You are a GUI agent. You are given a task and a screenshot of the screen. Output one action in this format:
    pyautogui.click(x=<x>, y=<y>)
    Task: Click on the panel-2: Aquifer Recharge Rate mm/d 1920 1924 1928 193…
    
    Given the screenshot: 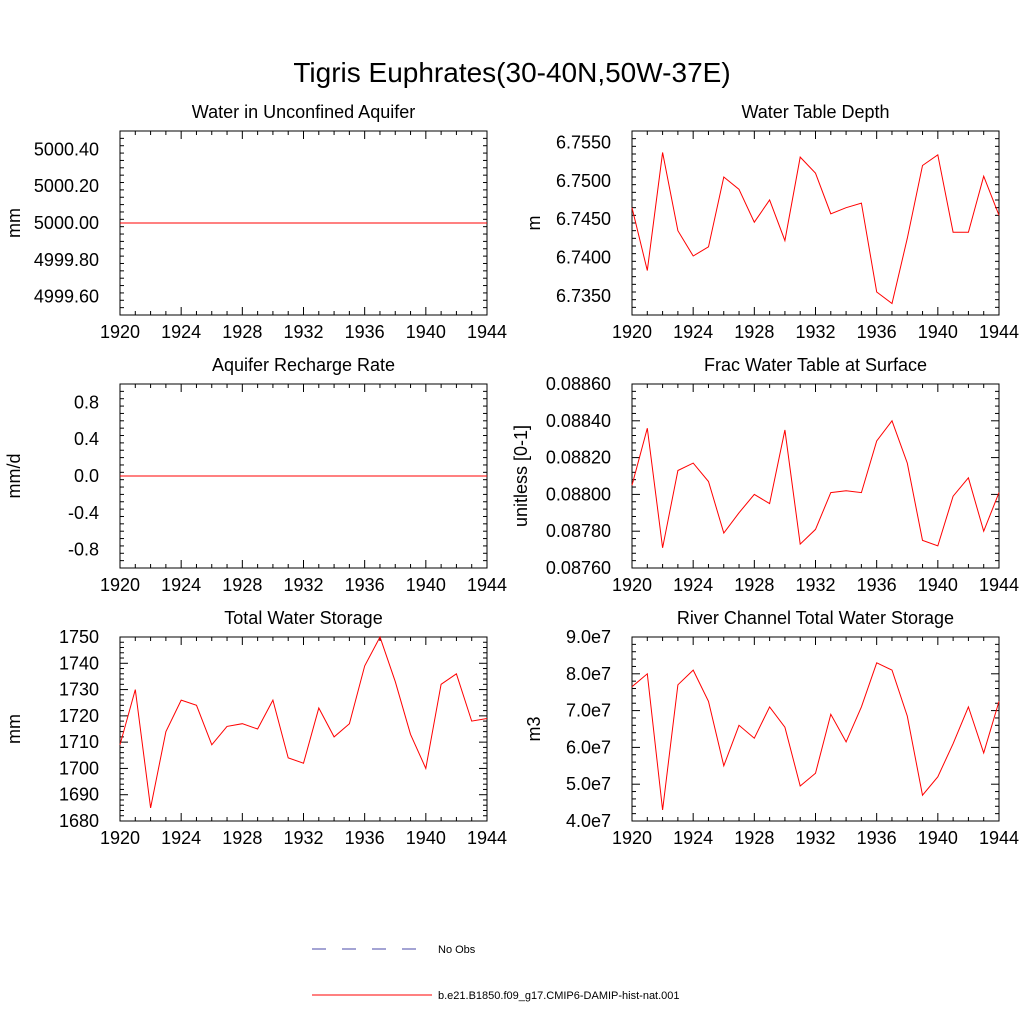 What is the action you would take?
    pyautogui.click(x=255, y=475)
    